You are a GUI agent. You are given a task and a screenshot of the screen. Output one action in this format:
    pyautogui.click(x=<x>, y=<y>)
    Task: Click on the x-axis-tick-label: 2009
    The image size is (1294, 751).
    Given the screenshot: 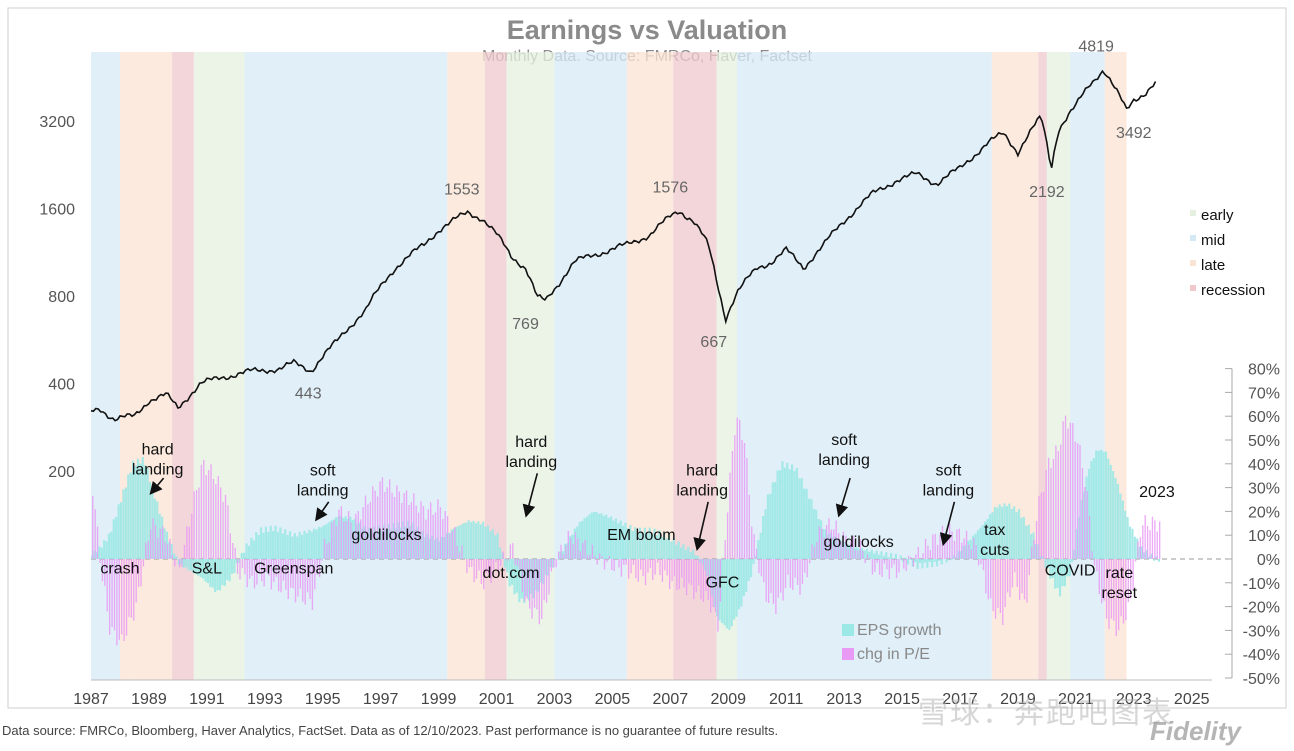 What is the action you would take?
    pyautogui.click(x=728, y=699)
    